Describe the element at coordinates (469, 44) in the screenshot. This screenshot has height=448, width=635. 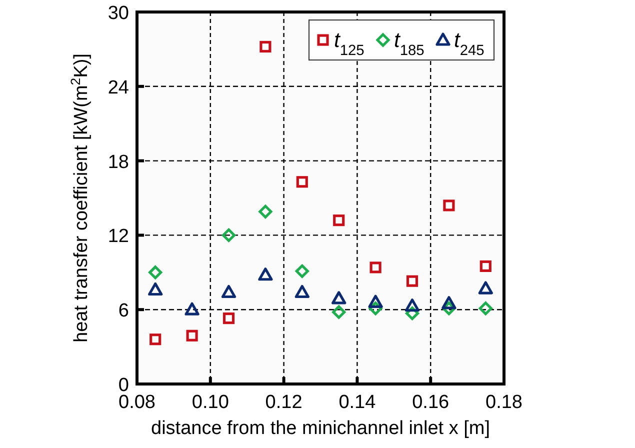
I see `legend-label: t$_{245}$` at that location.